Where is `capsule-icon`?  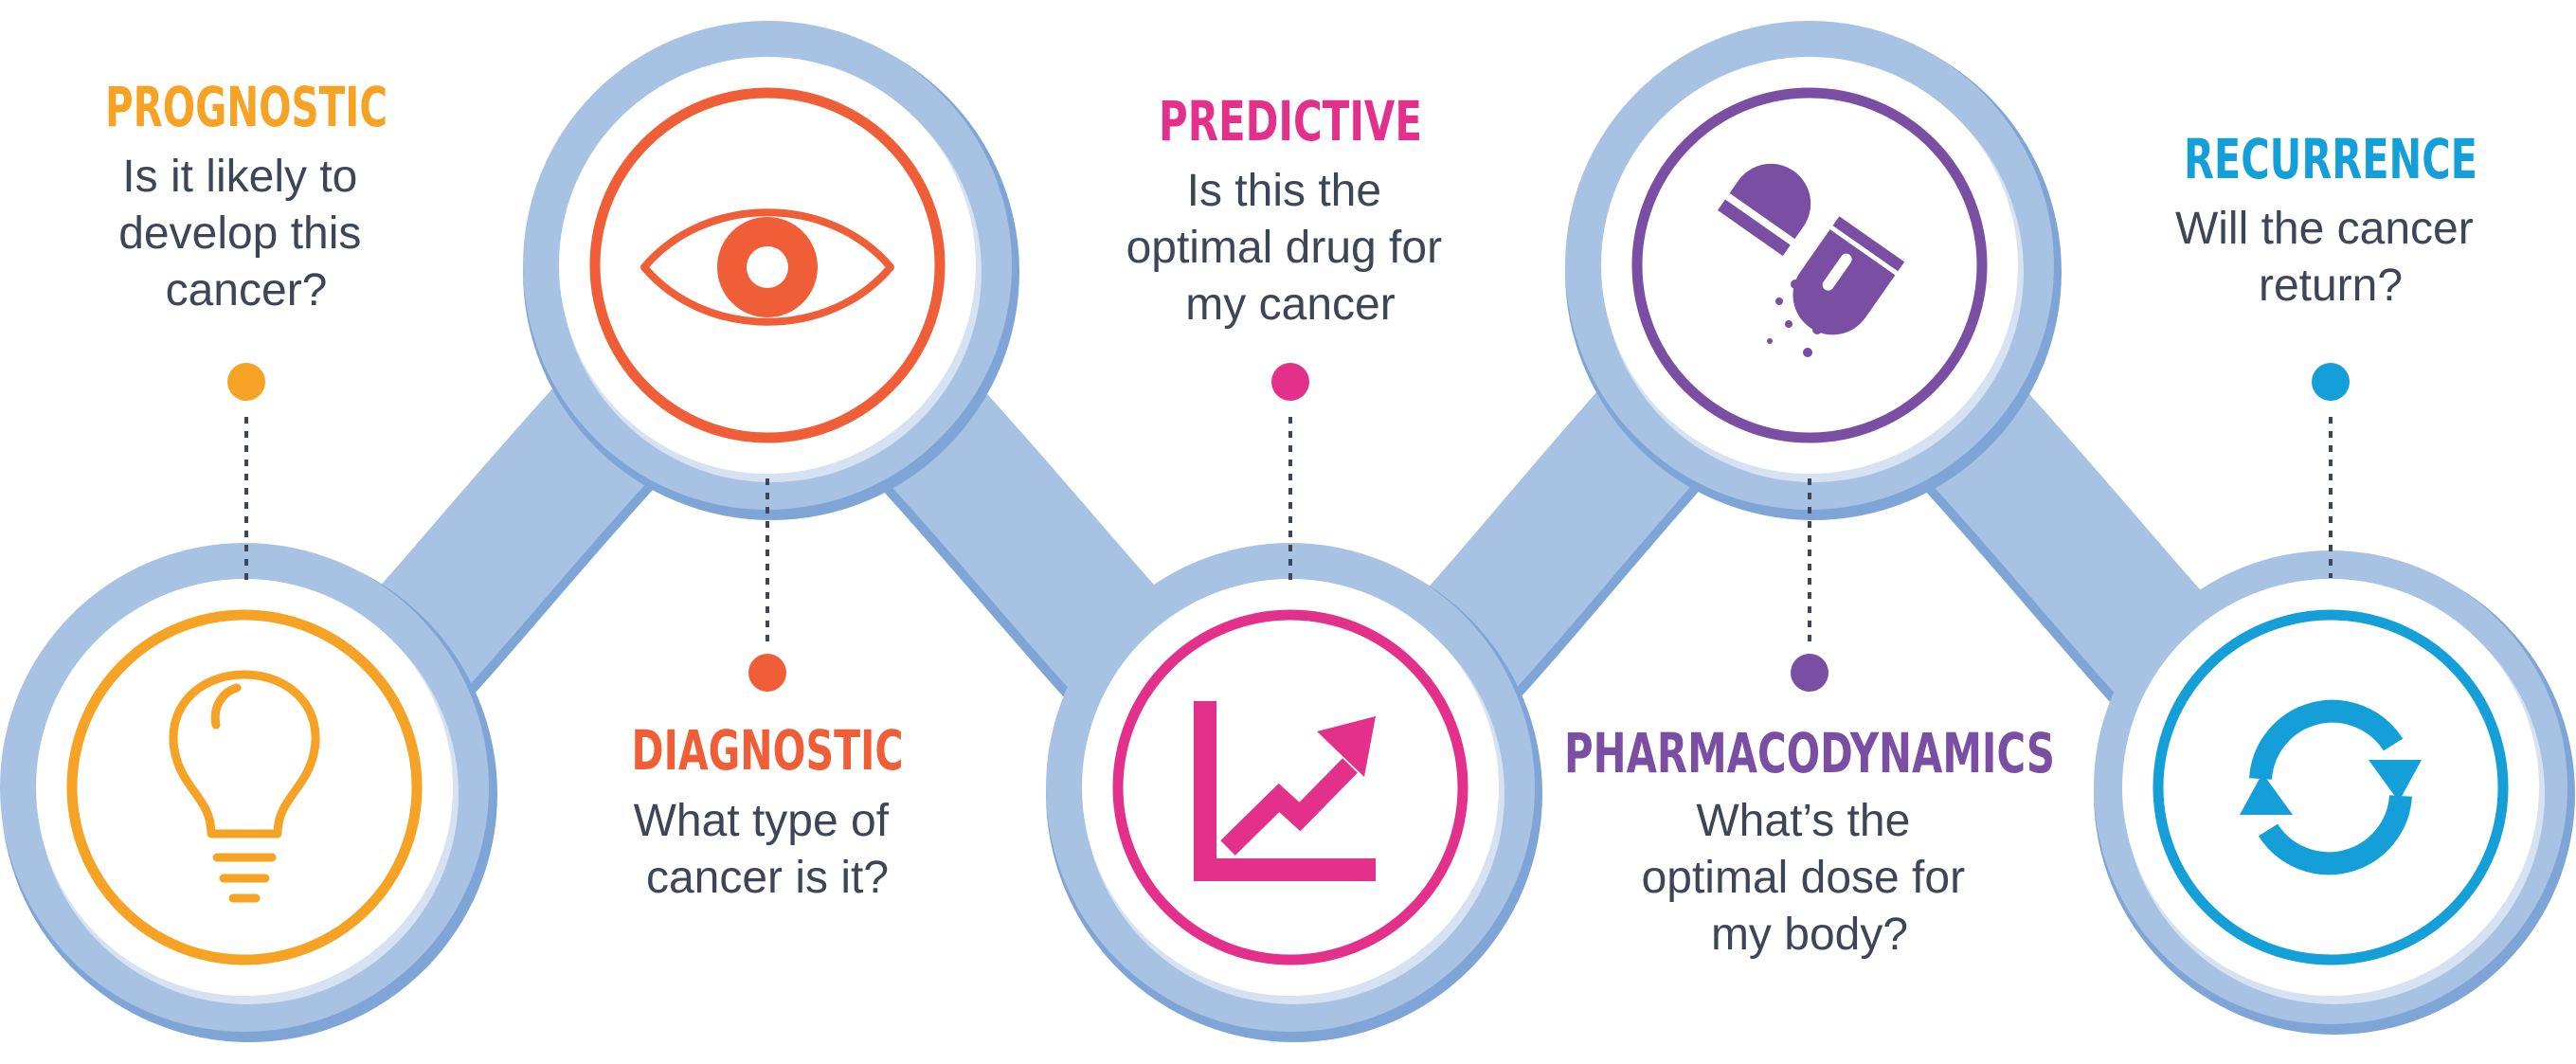 capsule-icon is located at coordinates (1811, 260).